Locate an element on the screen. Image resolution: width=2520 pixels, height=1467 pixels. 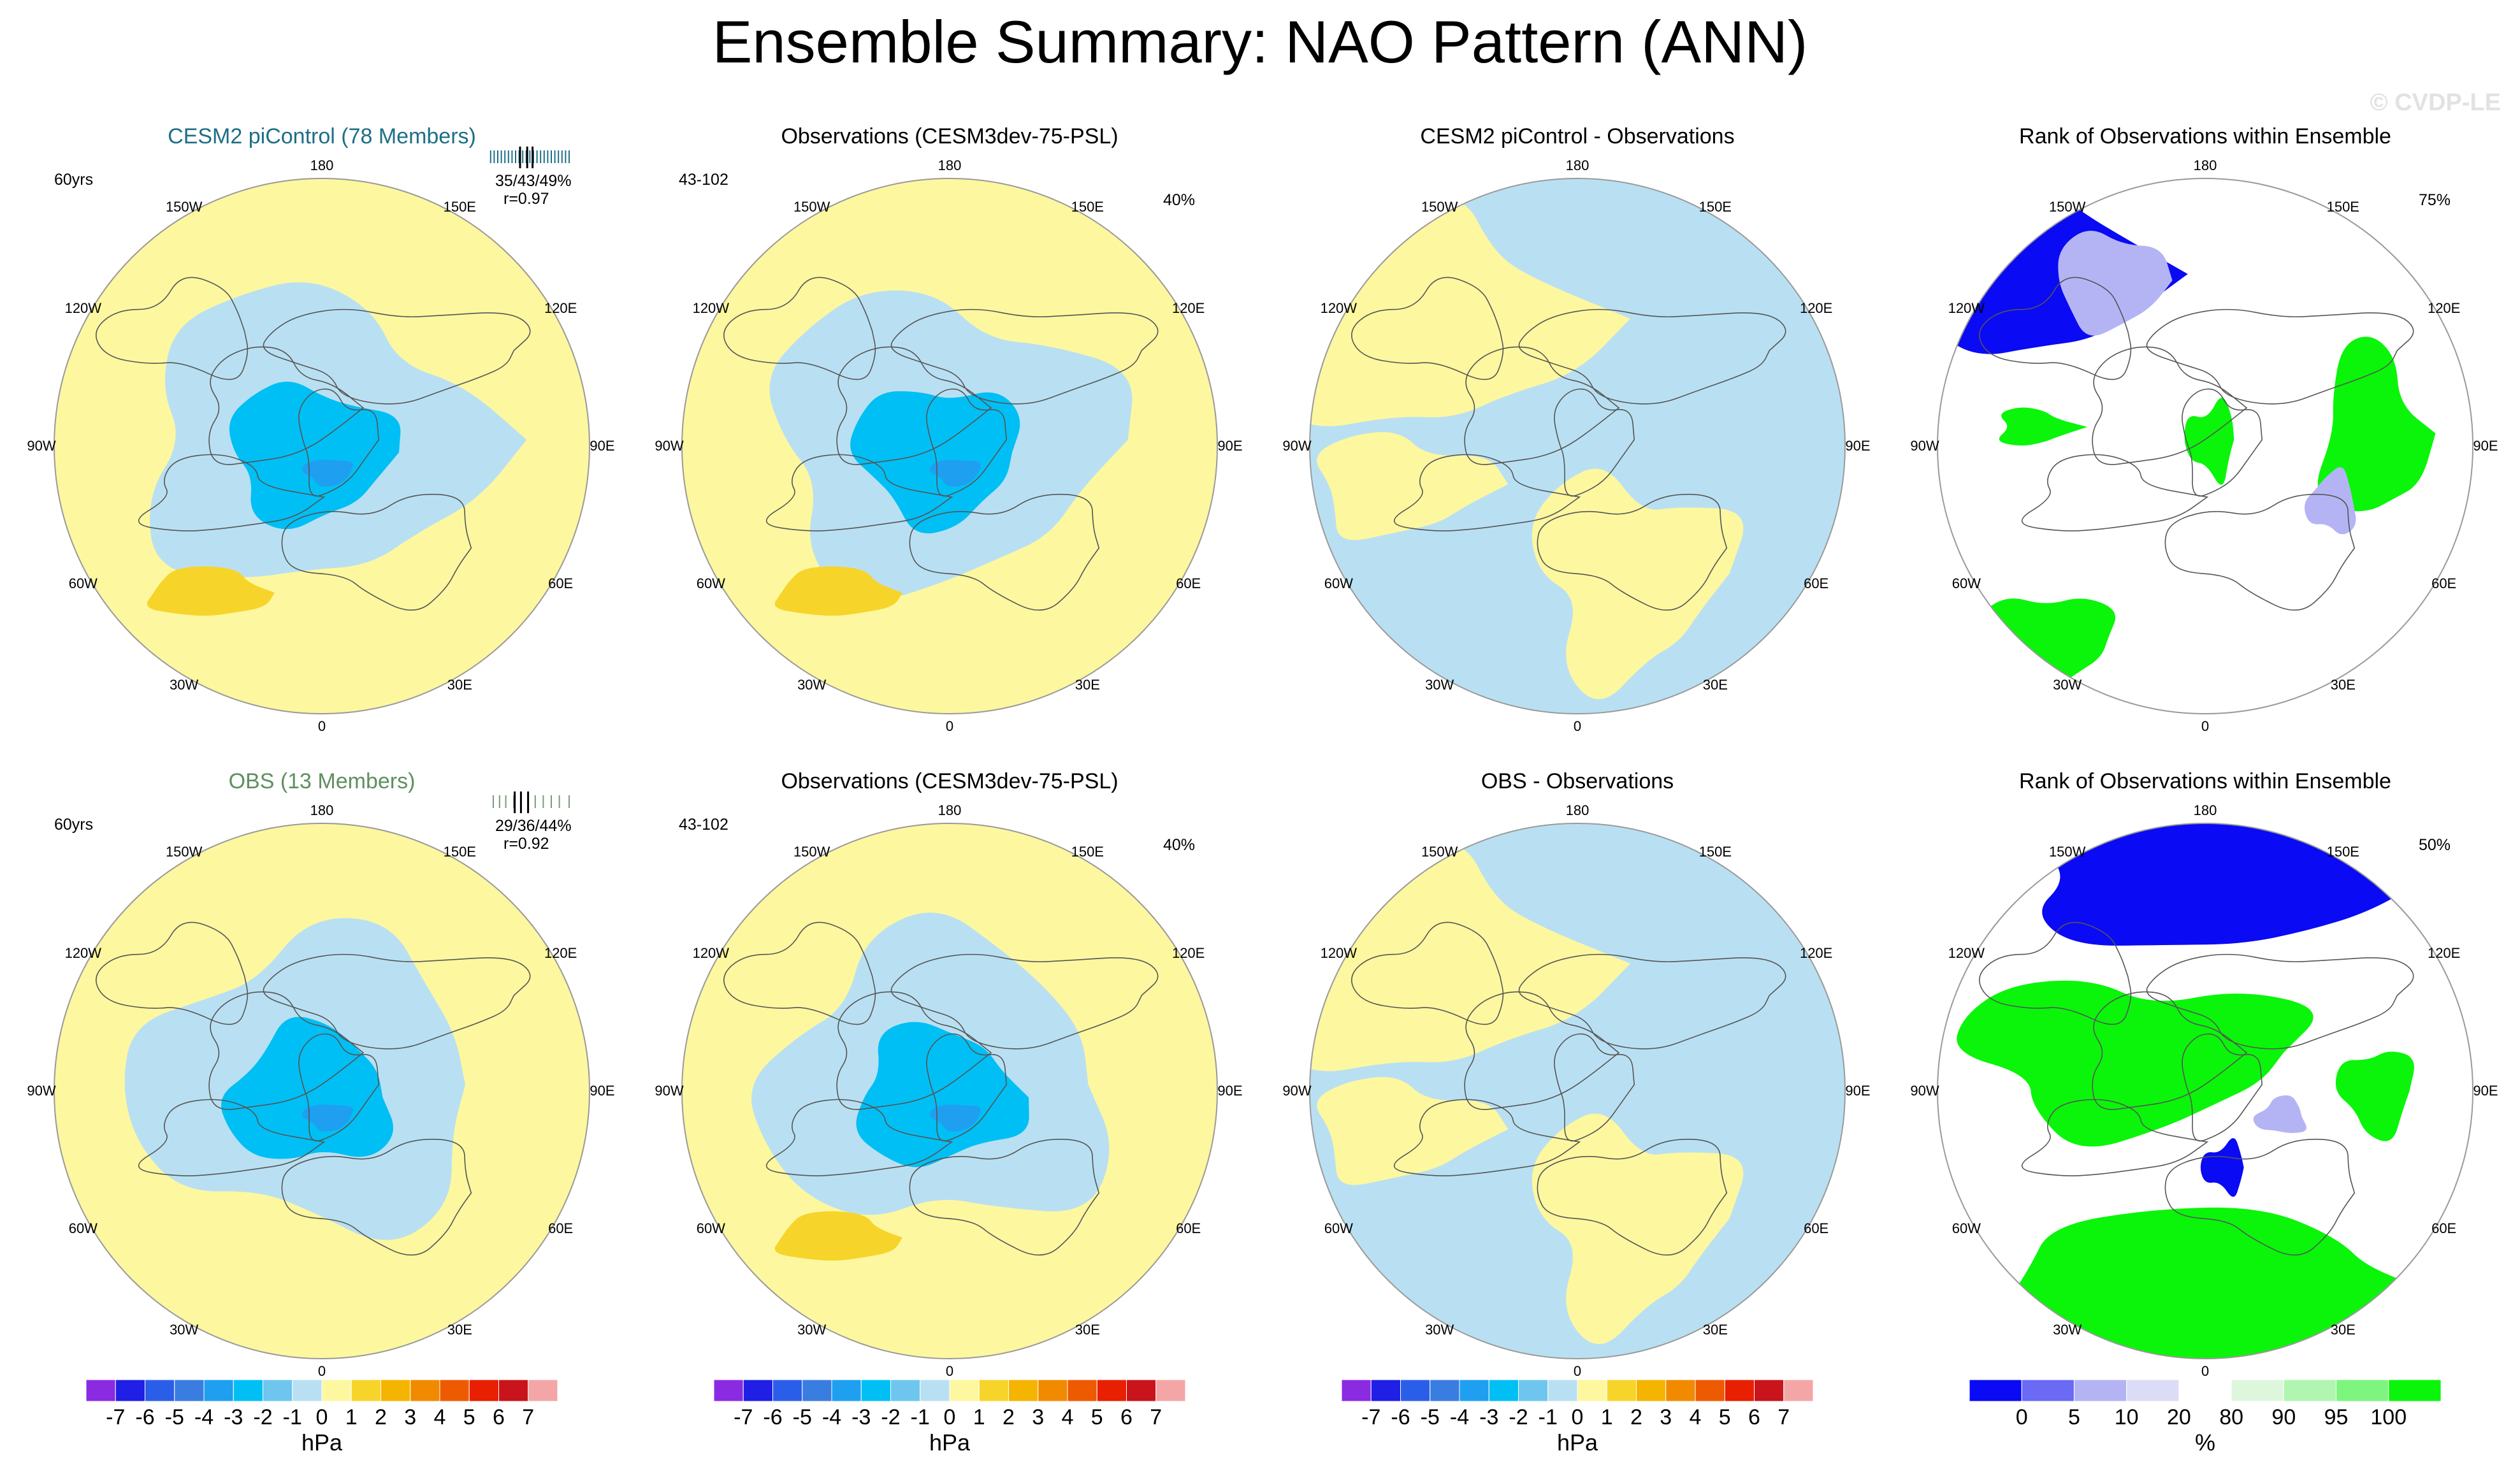
colorbar-label: 0 is located at coordinates (949, 1417).